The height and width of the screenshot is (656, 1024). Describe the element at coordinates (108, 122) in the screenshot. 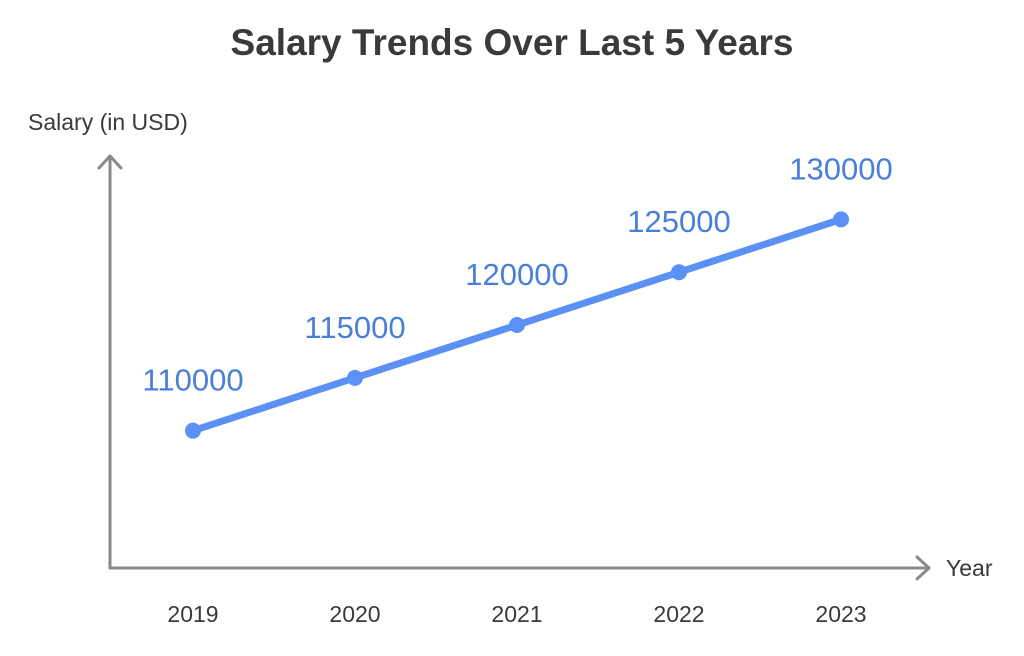

I see `y-axis-label: Salary (in USD)` at that location.